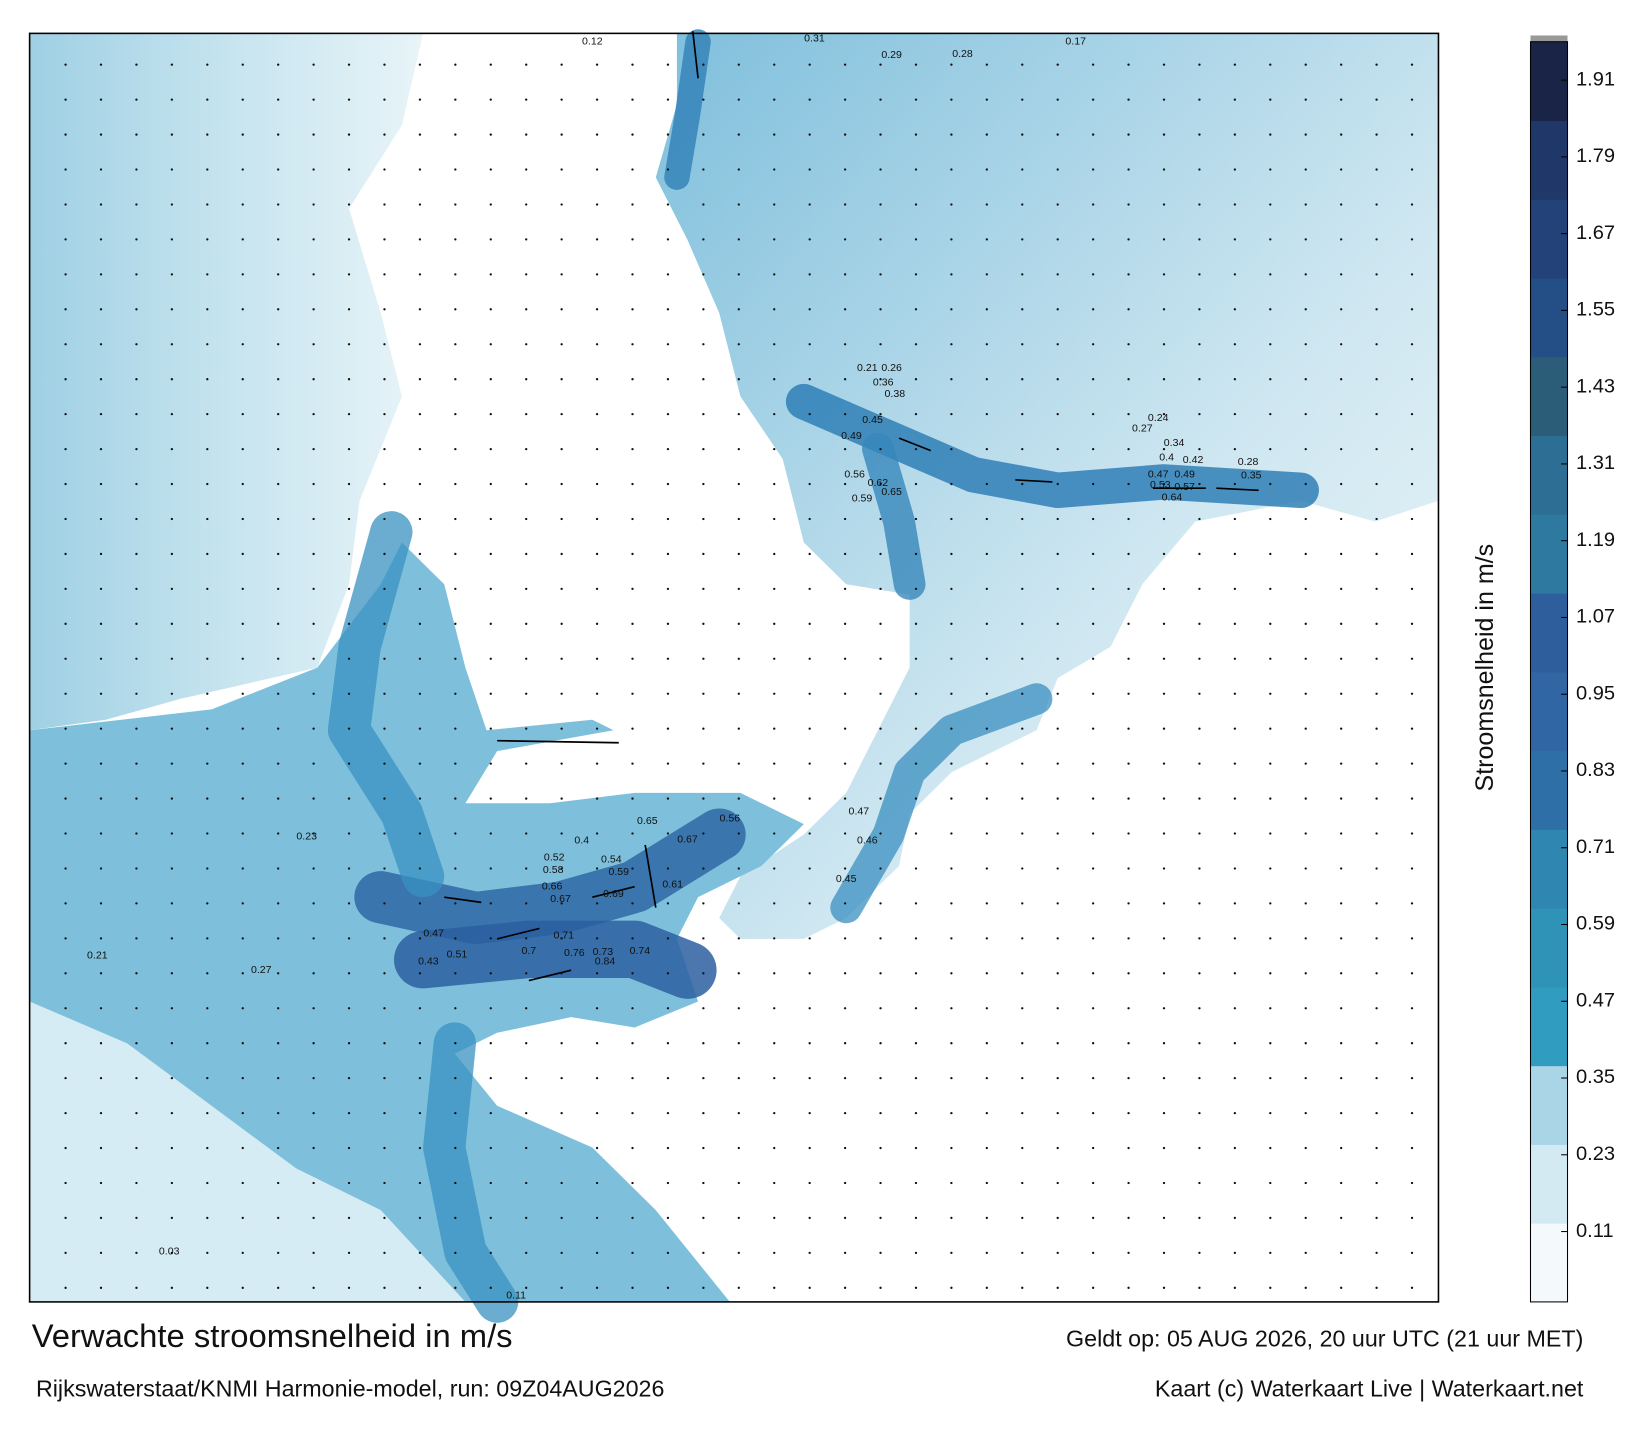  I want to click on title: Verwachte stroomsnelheid in m/s, so click(272, 1336).